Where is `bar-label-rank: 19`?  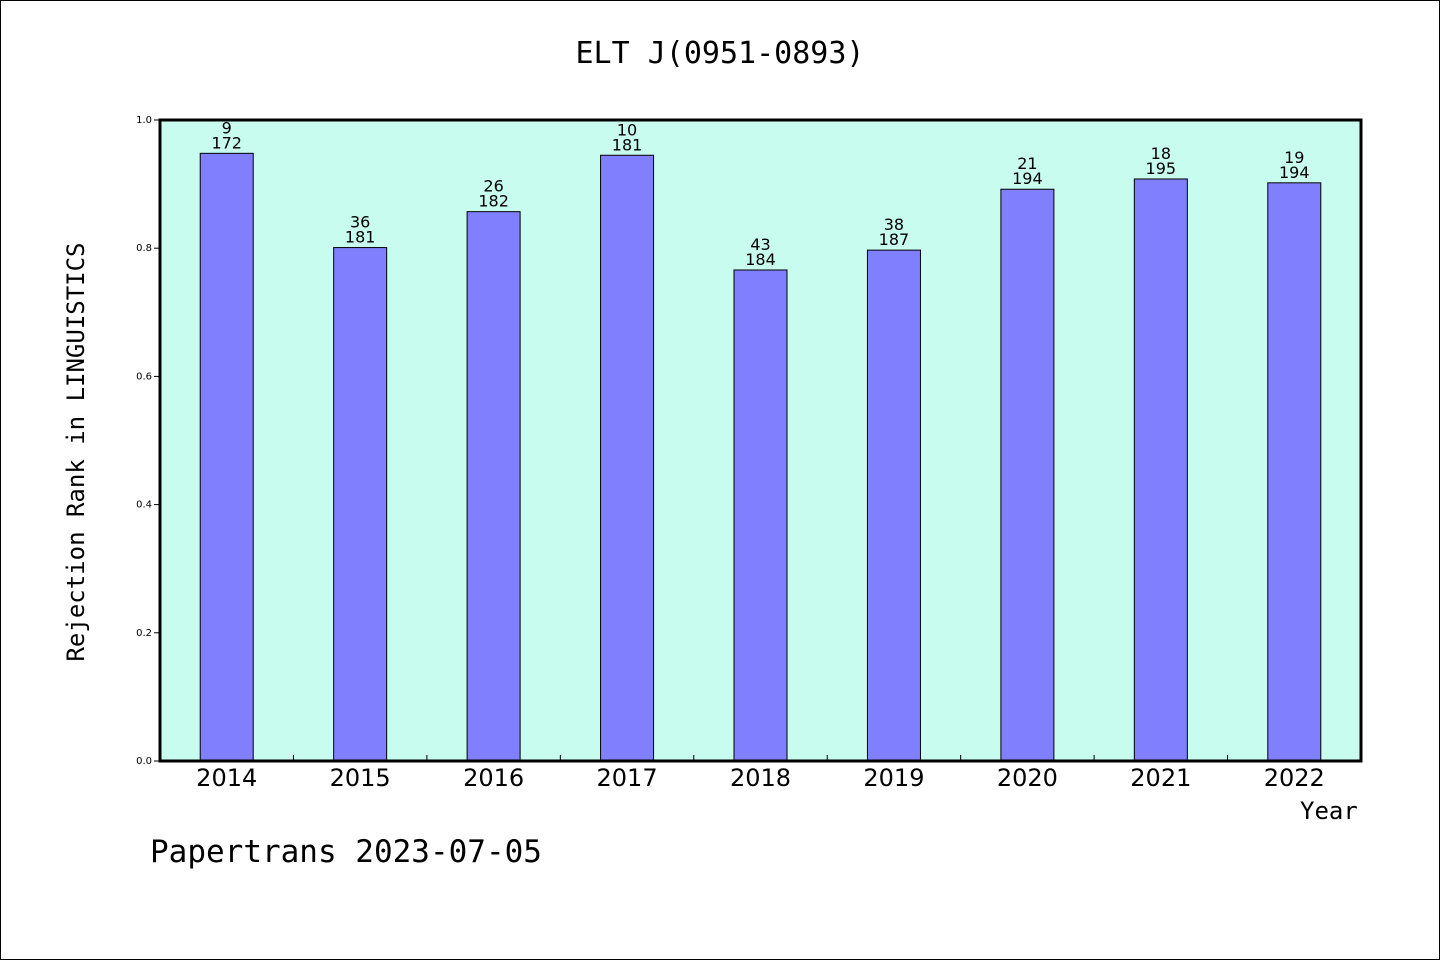
bar-label-rank: 19 is located at coordinates (1294, 157).